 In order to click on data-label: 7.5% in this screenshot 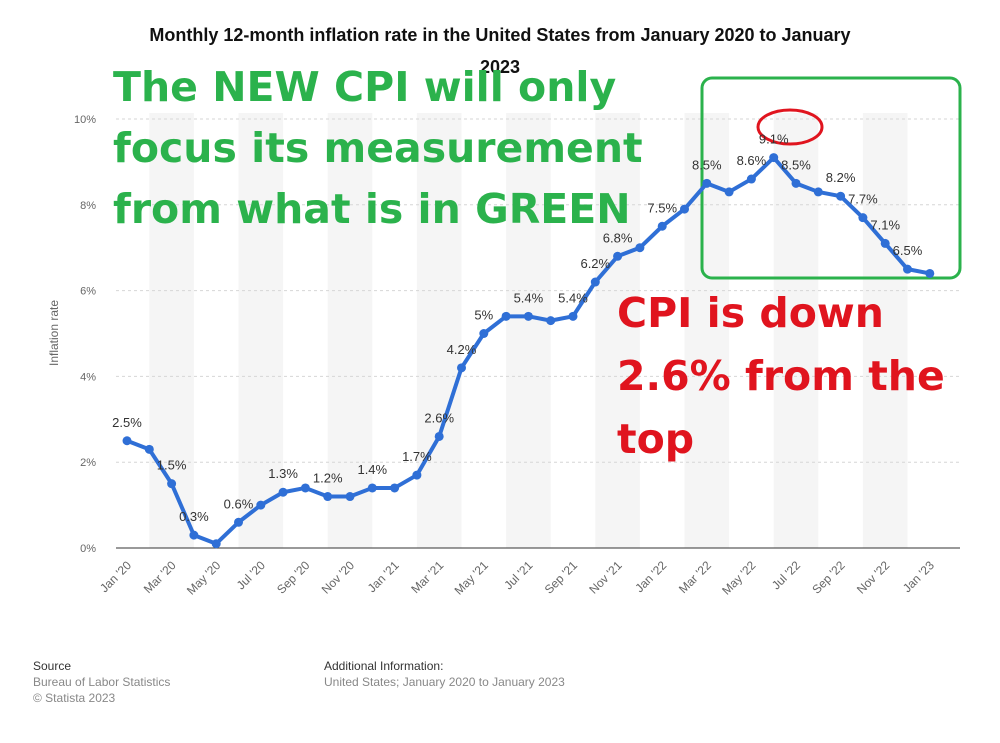, I will do `click(662, 207)`.